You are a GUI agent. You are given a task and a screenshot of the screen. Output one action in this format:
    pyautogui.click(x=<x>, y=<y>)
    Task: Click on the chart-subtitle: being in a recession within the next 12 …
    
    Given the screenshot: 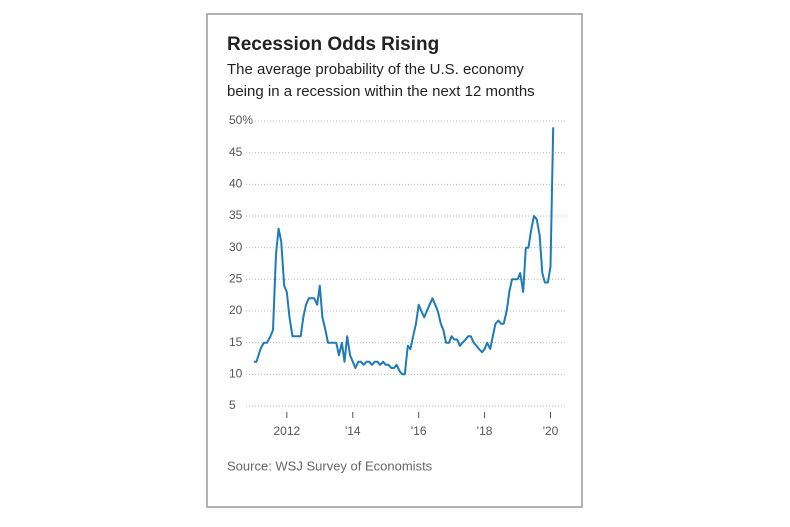 What is the action you would take?
    pyautogui.click(x=381, y=91)
    